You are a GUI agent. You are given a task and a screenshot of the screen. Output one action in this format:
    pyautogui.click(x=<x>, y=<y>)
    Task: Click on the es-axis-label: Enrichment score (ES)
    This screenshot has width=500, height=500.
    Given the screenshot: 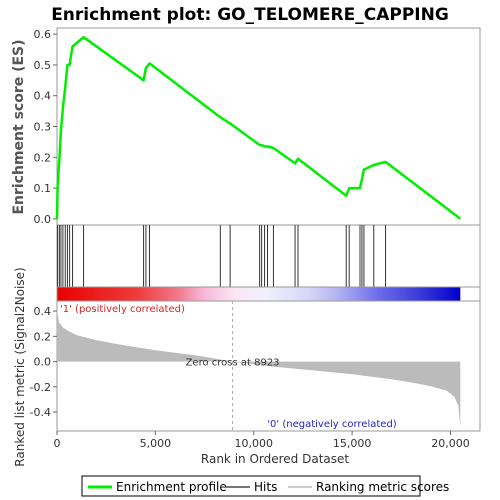 What is the action you would take?
    pyautogui.click(x=19, y=126)
    